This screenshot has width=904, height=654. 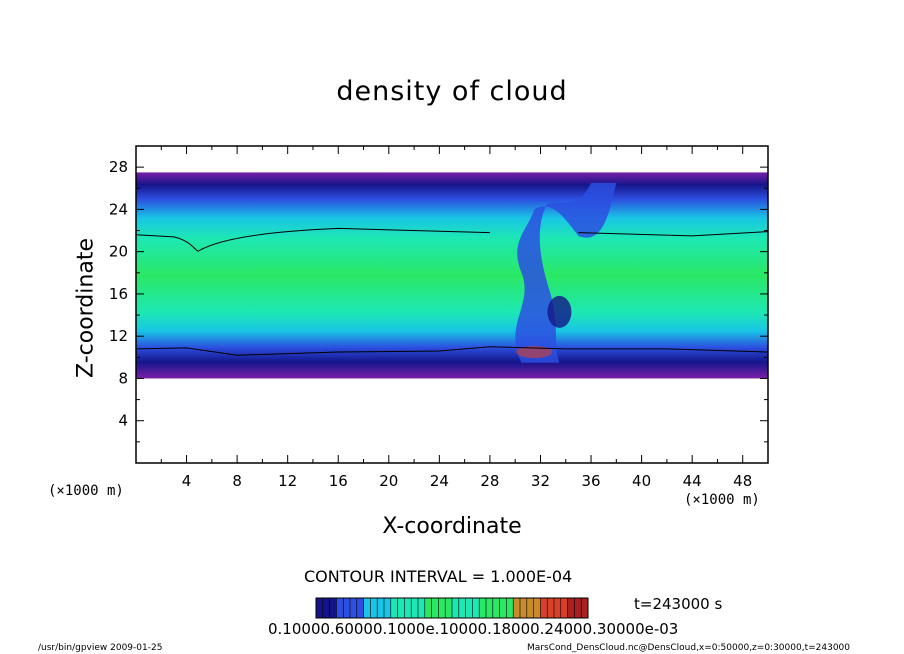 What do you see at coordinates (452, 351) in the screenshot?
I see `contour-line-lower` at bounding box center [452, 351].